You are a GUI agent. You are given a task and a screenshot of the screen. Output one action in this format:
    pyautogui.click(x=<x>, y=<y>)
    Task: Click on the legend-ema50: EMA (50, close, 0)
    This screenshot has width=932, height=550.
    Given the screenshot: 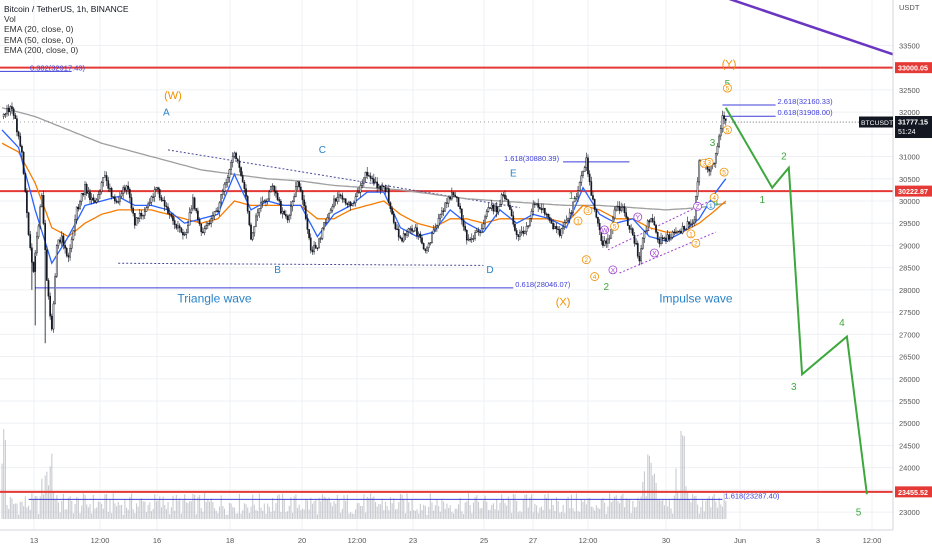 What is the action you would take?
    pyautogui.click(x=39, y=39)
    